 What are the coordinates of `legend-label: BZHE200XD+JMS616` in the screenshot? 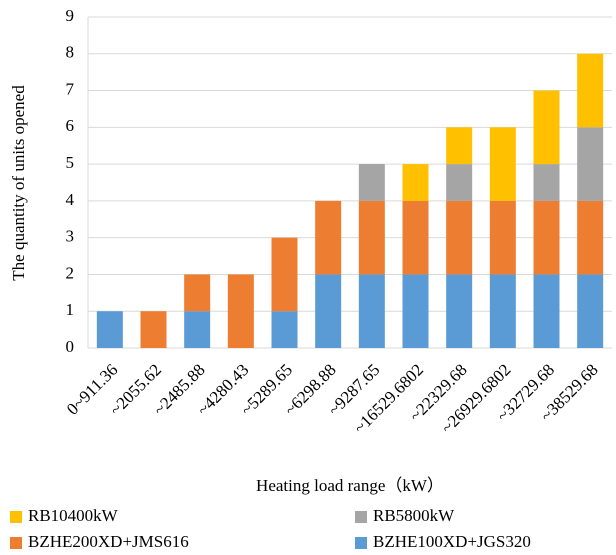 It's located at (108, 541).